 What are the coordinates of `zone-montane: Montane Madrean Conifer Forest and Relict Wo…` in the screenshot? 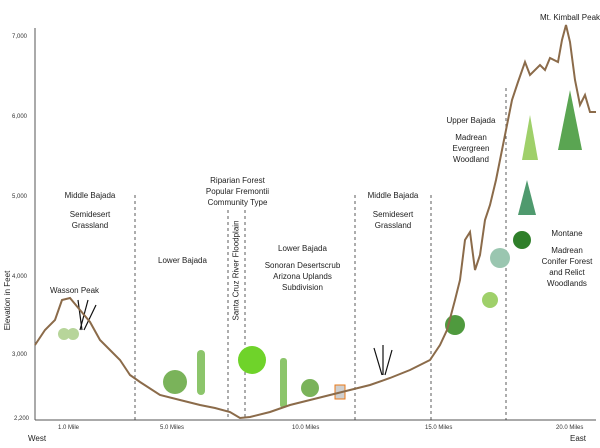 It's located at (567, 258).